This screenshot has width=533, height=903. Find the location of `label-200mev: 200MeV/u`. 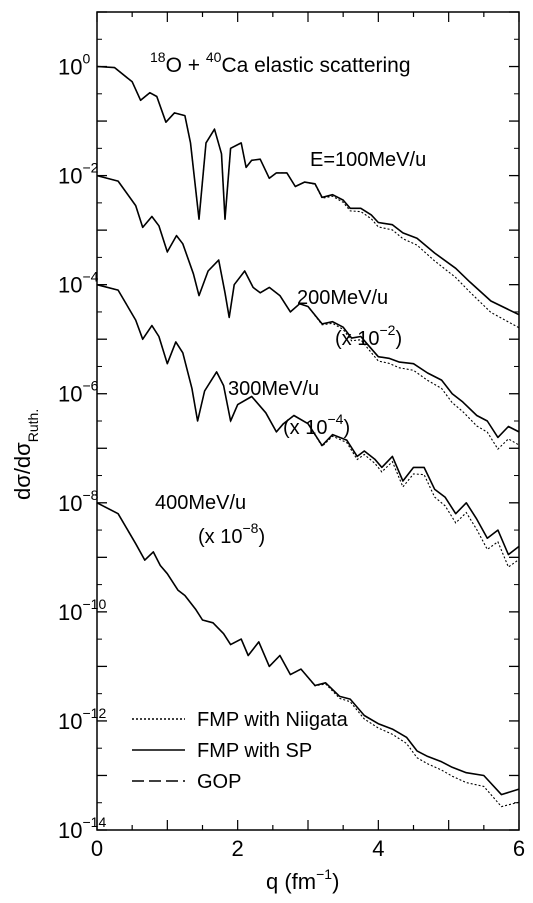

label-200mev: 200MeV/u is located at coordinates (342, 298).